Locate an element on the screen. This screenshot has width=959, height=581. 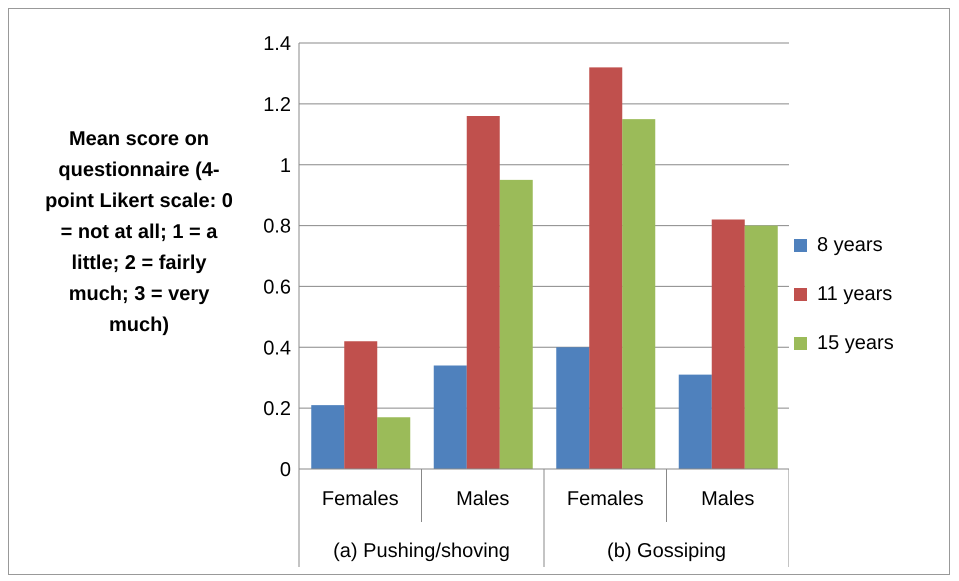
y-tick-label: 0.8 is located at coordinates (277, 227).